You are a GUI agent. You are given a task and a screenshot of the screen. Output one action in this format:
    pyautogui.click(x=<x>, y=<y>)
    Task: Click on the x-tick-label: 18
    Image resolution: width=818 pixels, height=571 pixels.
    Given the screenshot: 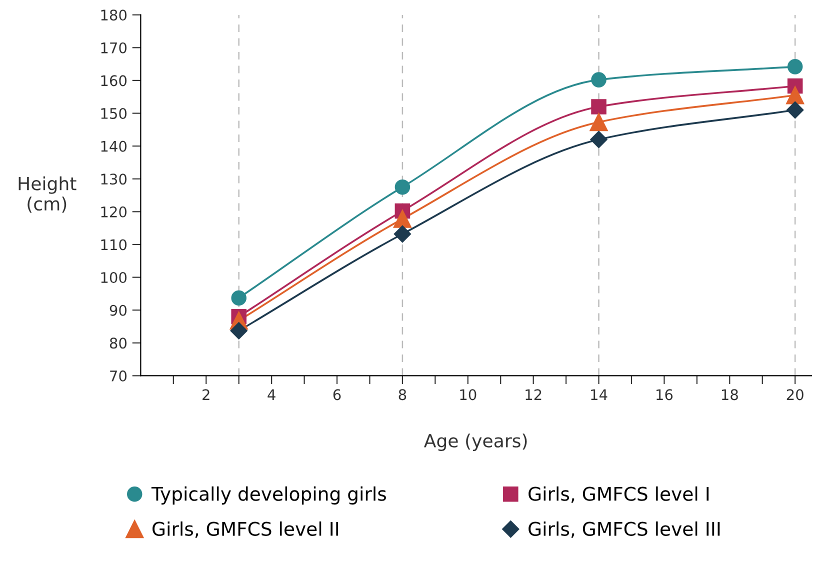 What is the action you would take?
    pyautogui.click(x=730, y=394)
    